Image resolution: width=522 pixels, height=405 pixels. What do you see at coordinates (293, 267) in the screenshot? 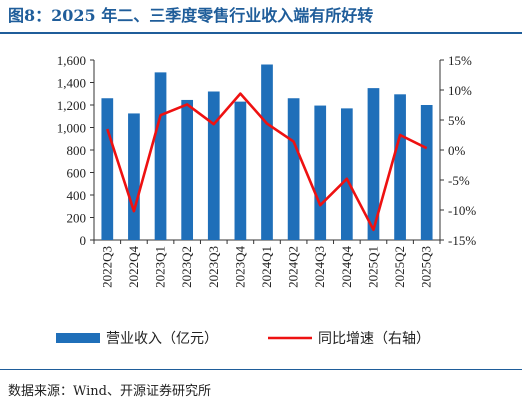
I see `x-tick-label: 2024Q2` at bounding box center [293, 267].